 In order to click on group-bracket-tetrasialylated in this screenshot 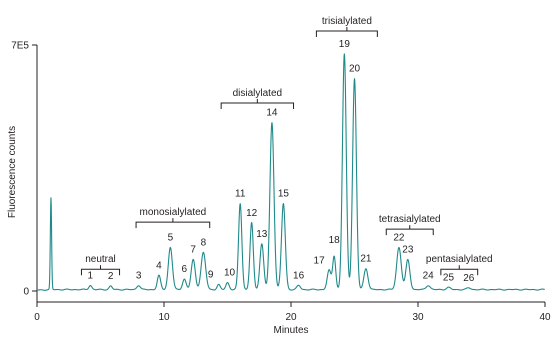, I will do `click(409, 230)`.